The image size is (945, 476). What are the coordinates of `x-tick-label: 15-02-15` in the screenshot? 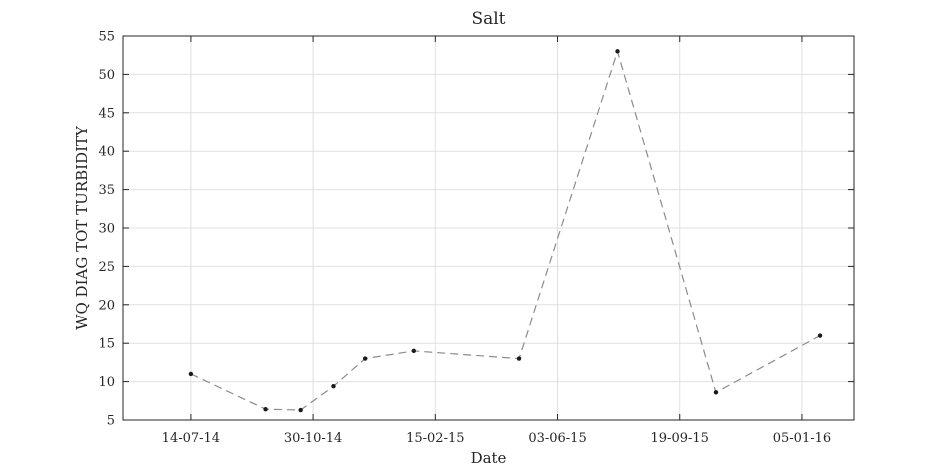 It's located at (435, 438).